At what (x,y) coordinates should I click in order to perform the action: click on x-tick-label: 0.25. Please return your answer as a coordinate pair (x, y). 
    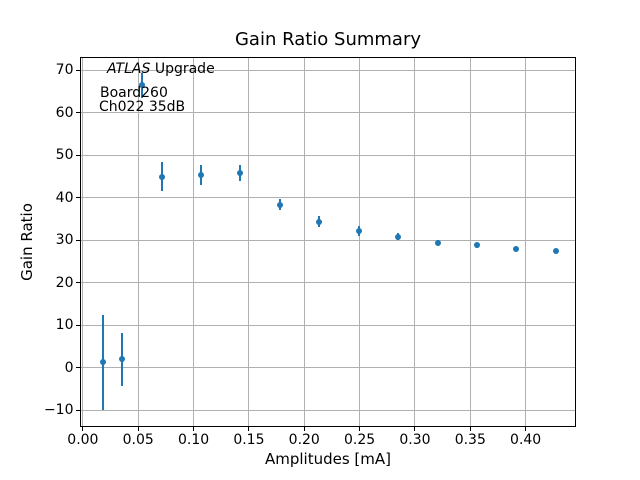
    Looking at the image, I should click on (360, 440).